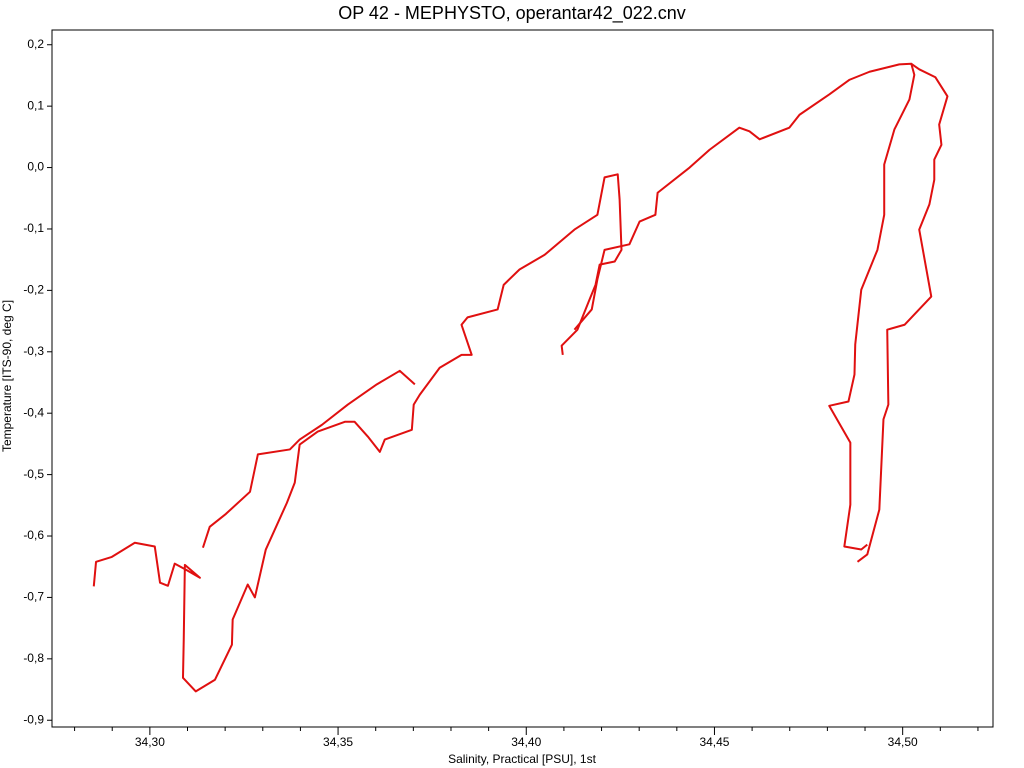  What do you see at coordinates (522, 759) in the screenshot?
I see `x-axis-label: Salinity, Practical [PSU], 1st` at bounding box center [522, 759].